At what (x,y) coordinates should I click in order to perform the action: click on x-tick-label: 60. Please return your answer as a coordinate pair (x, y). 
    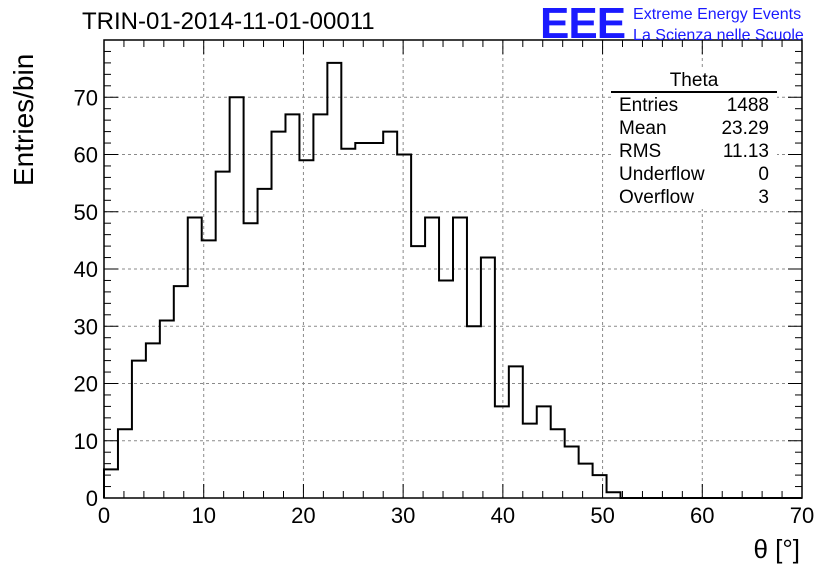
    Looking at the image, I should click on (702, 515).